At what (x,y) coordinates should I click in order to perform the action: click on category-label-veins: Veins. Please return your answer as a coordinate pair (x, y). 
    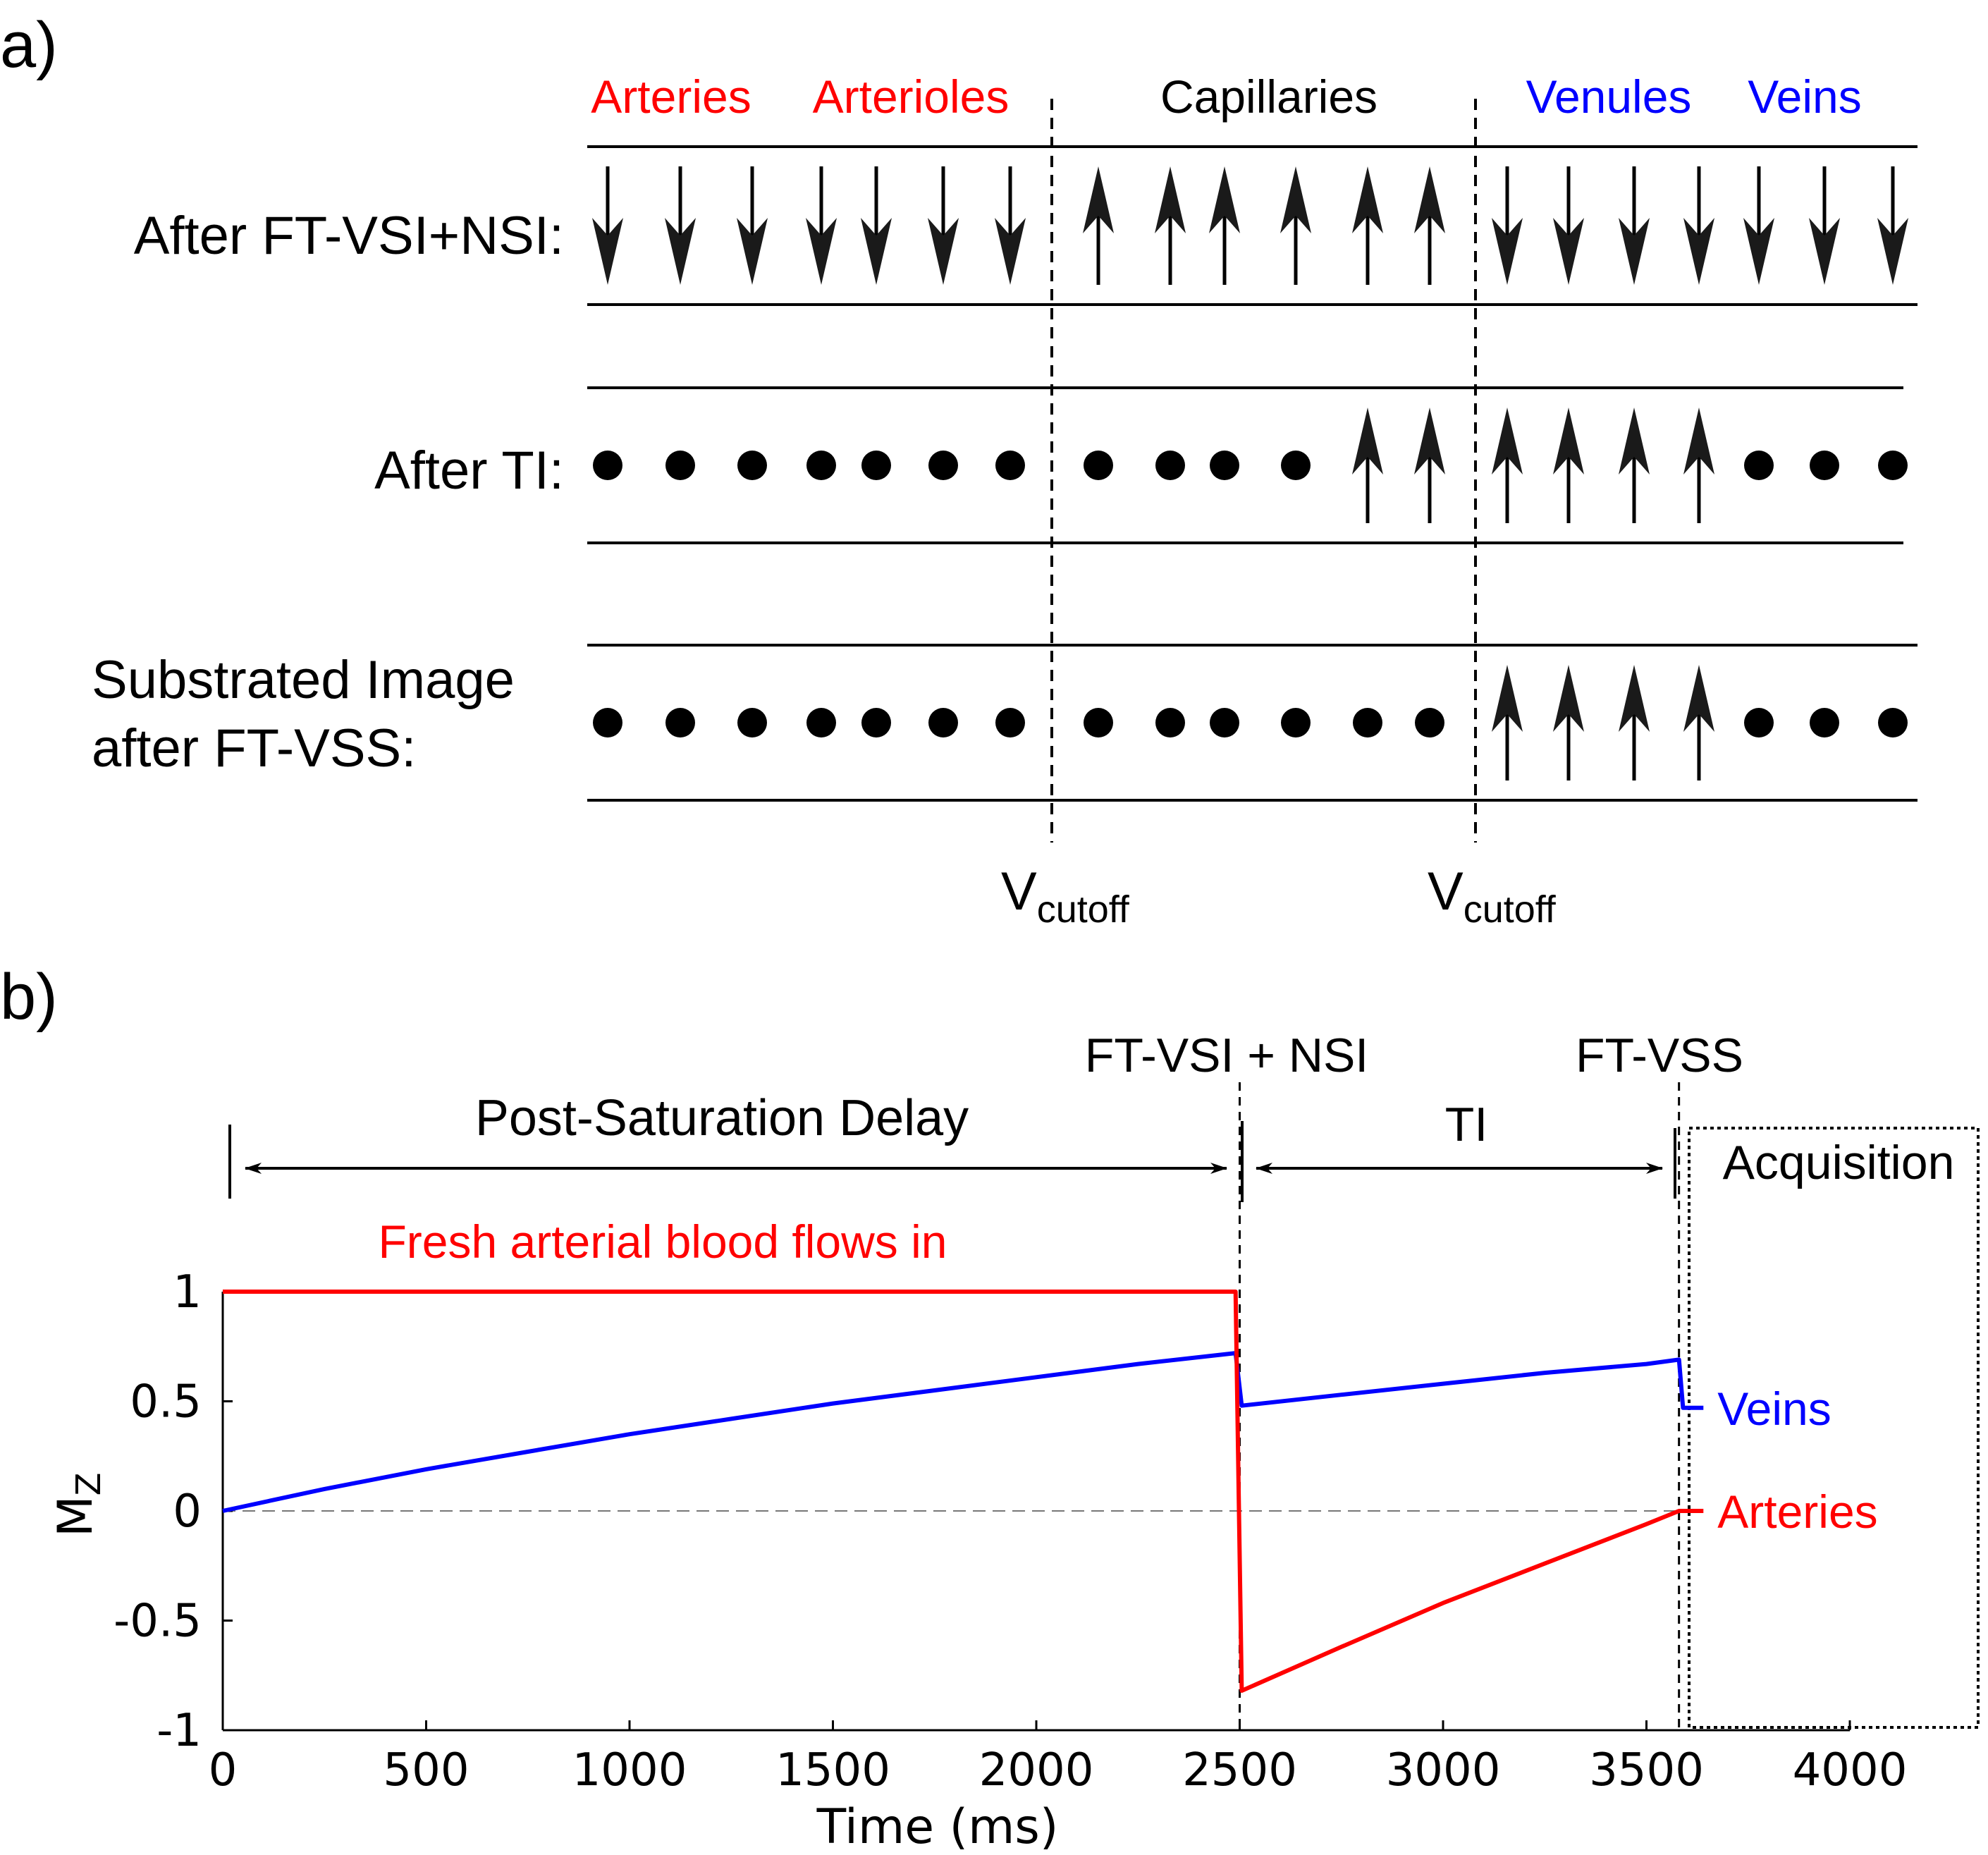
    Looking at the image, I should click on (1805, 97).